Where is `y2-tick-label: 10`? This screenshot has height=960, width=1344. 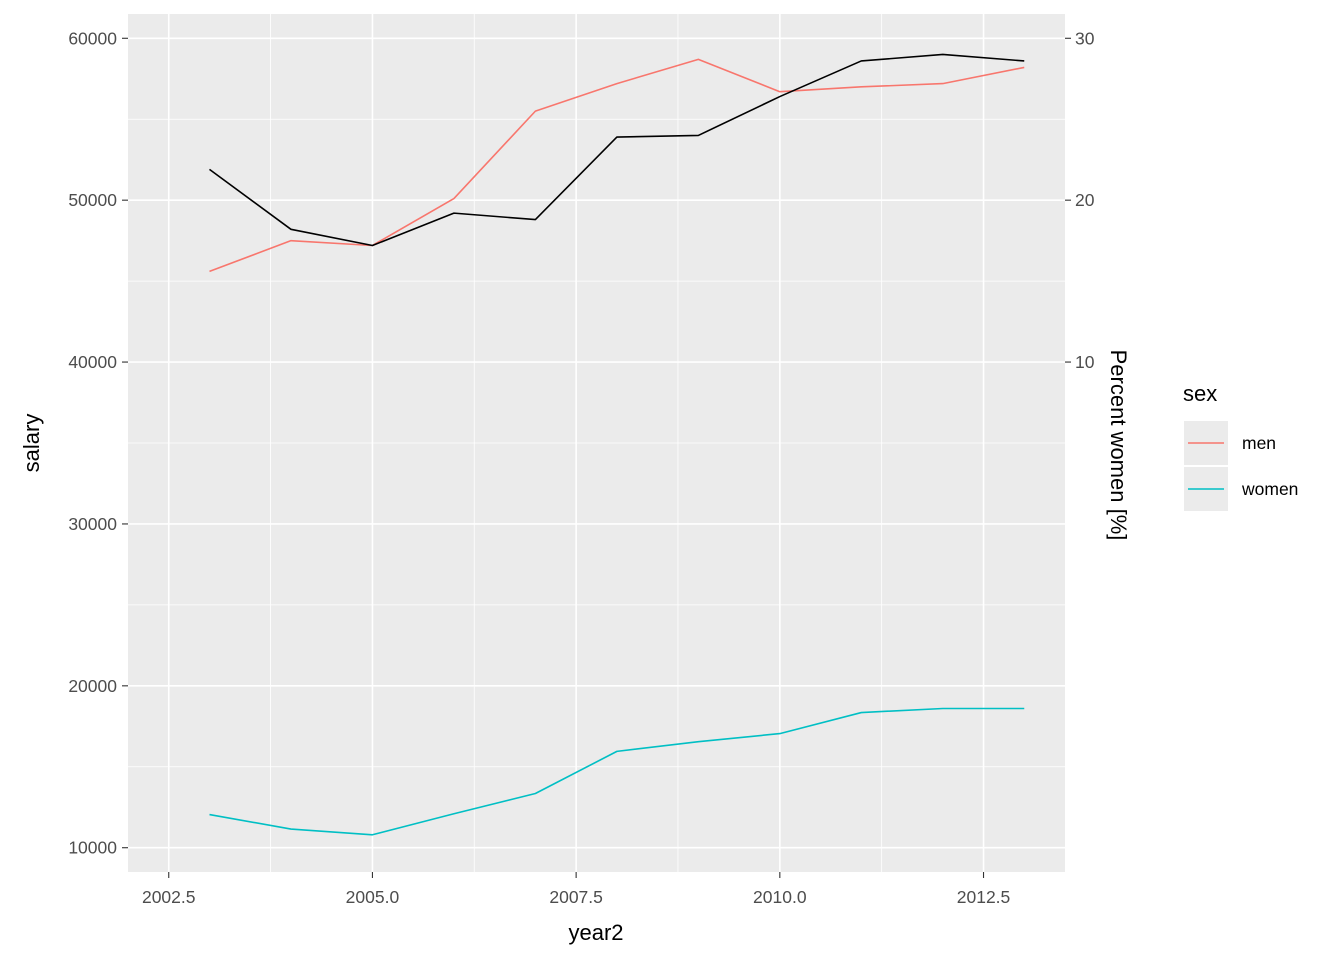 y2-tick-label: 10 is located at coordinates (1085, 362).